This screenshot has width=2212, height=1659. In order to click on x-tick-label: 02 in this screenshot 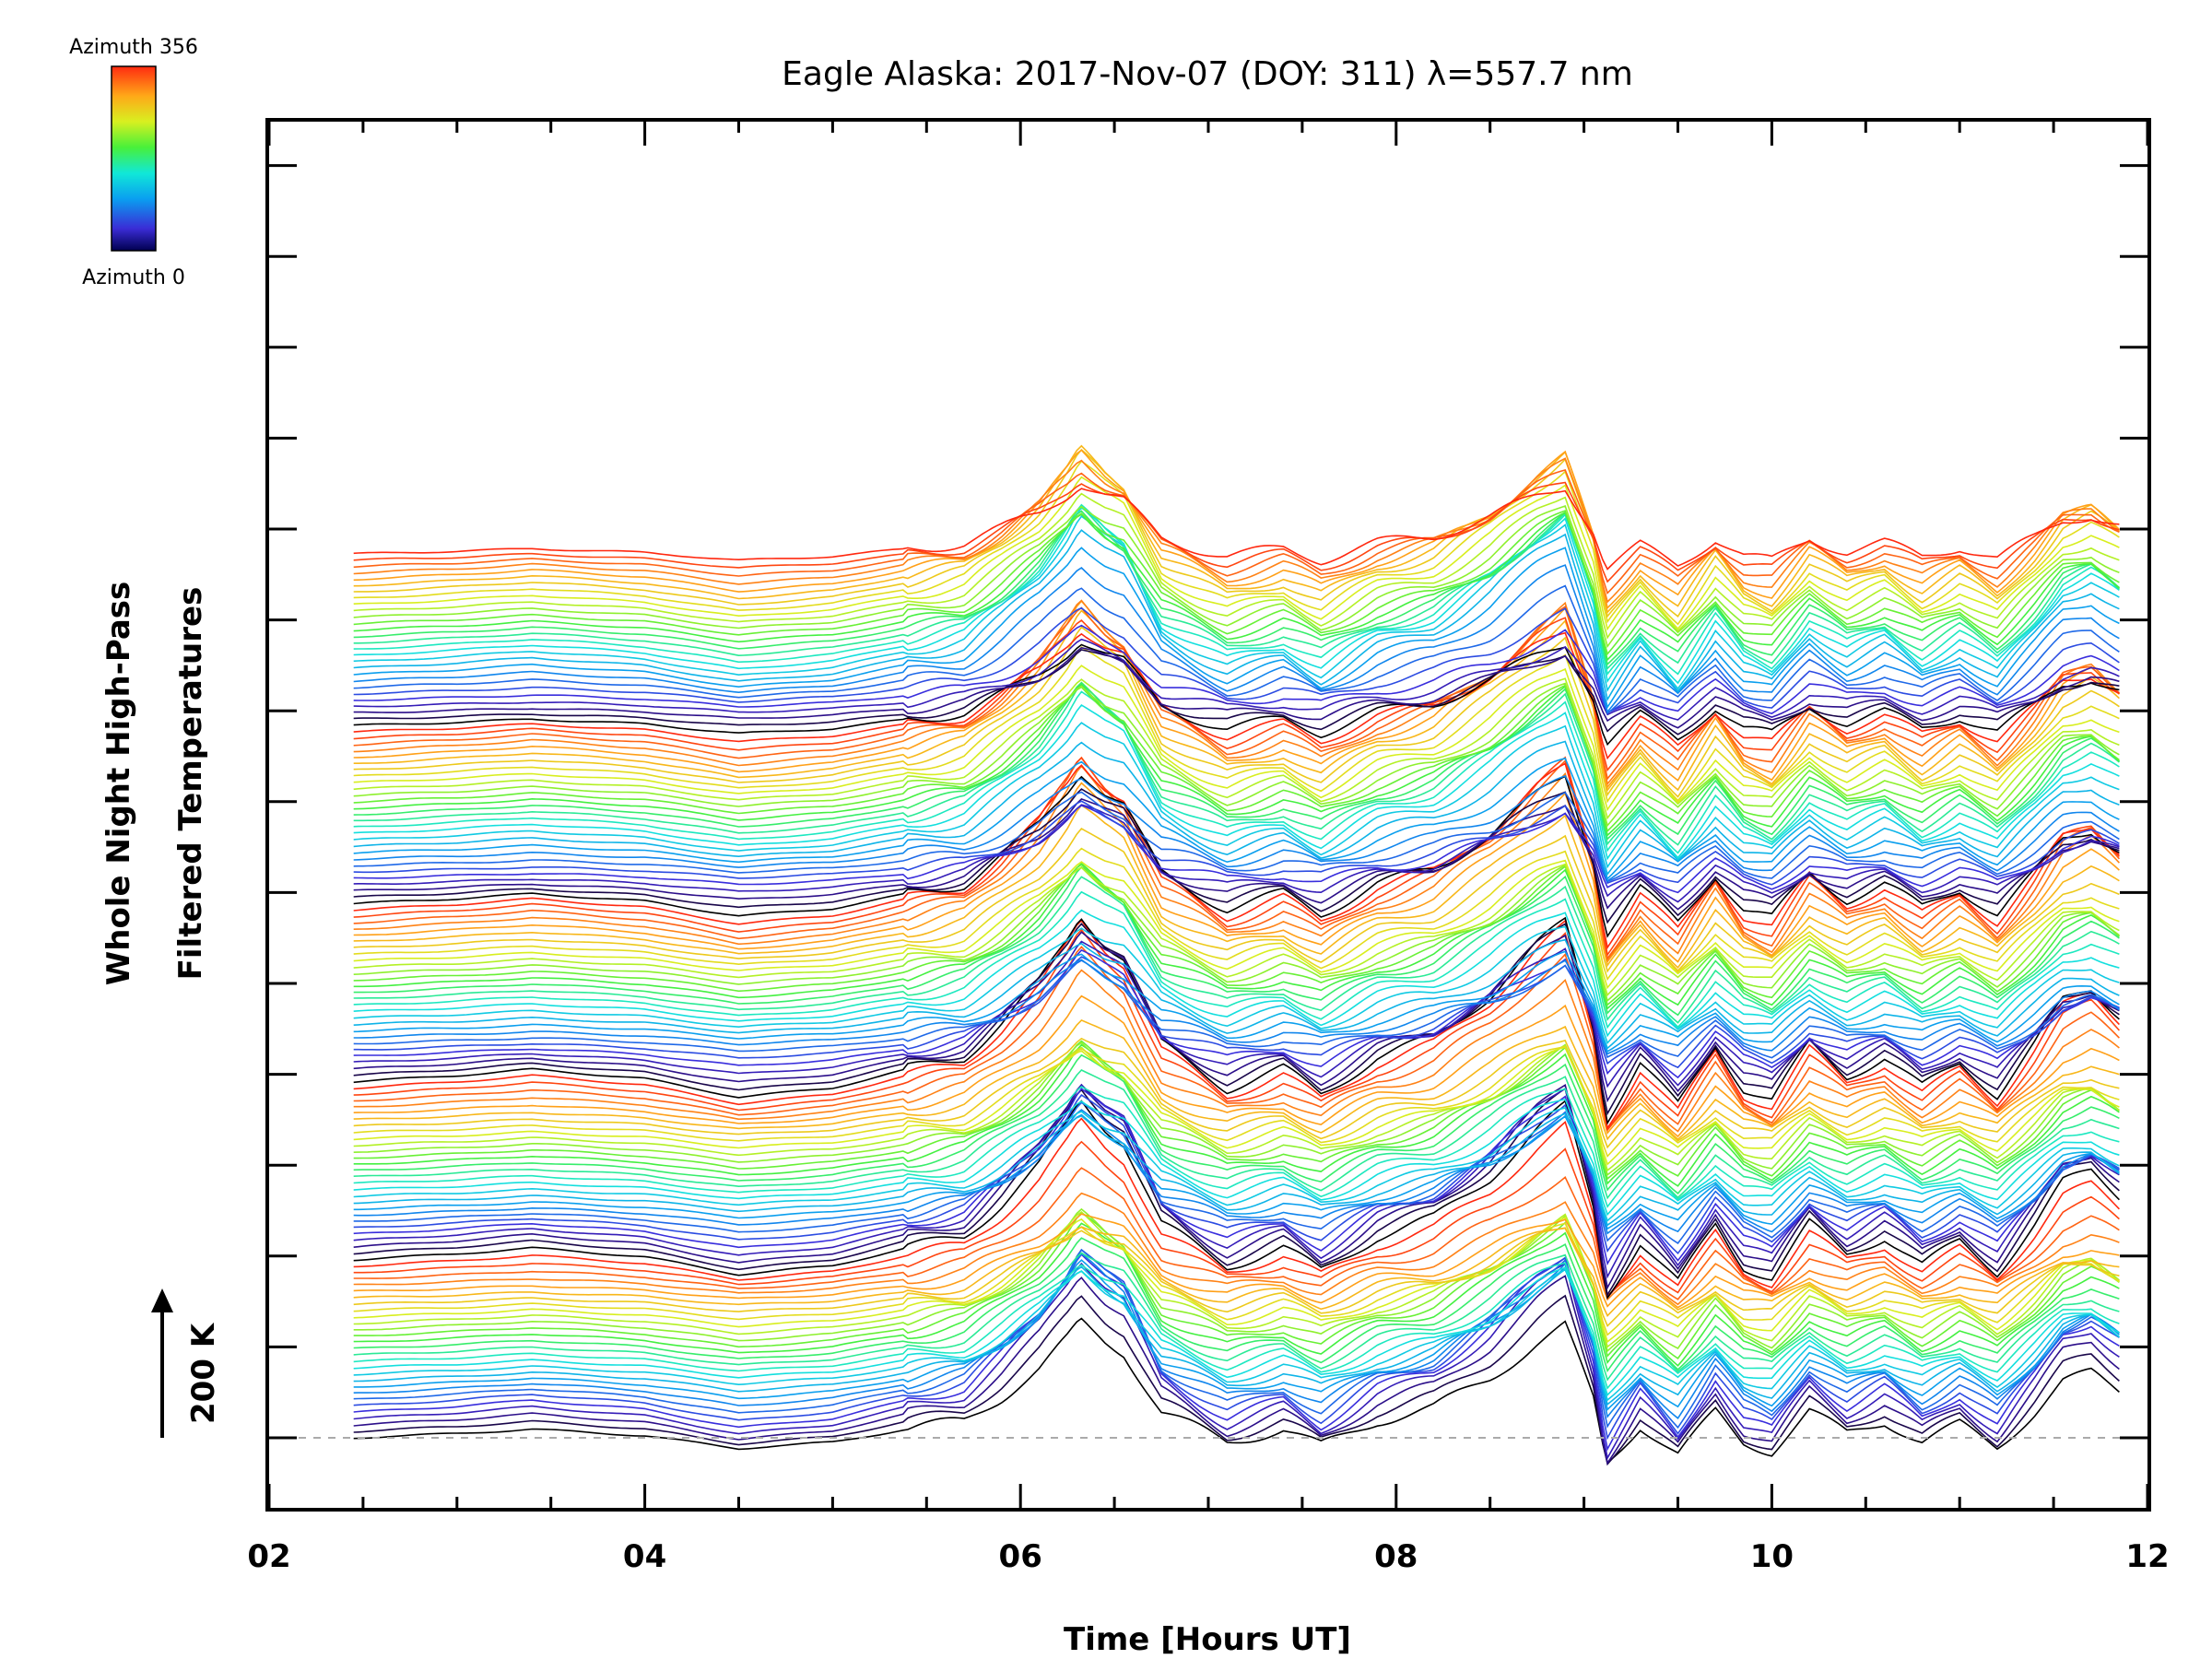, I will do `click(268, 1556)`.